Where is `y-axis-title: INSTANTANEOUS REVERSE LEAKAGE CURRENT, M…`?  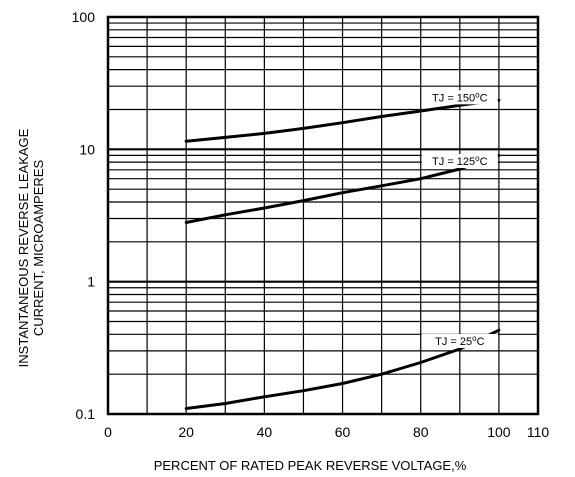
y-axis-title: INSTANTANEOUS REVERSE LEAKAGE CURRENT, M… is located at coordinates (31, 247).